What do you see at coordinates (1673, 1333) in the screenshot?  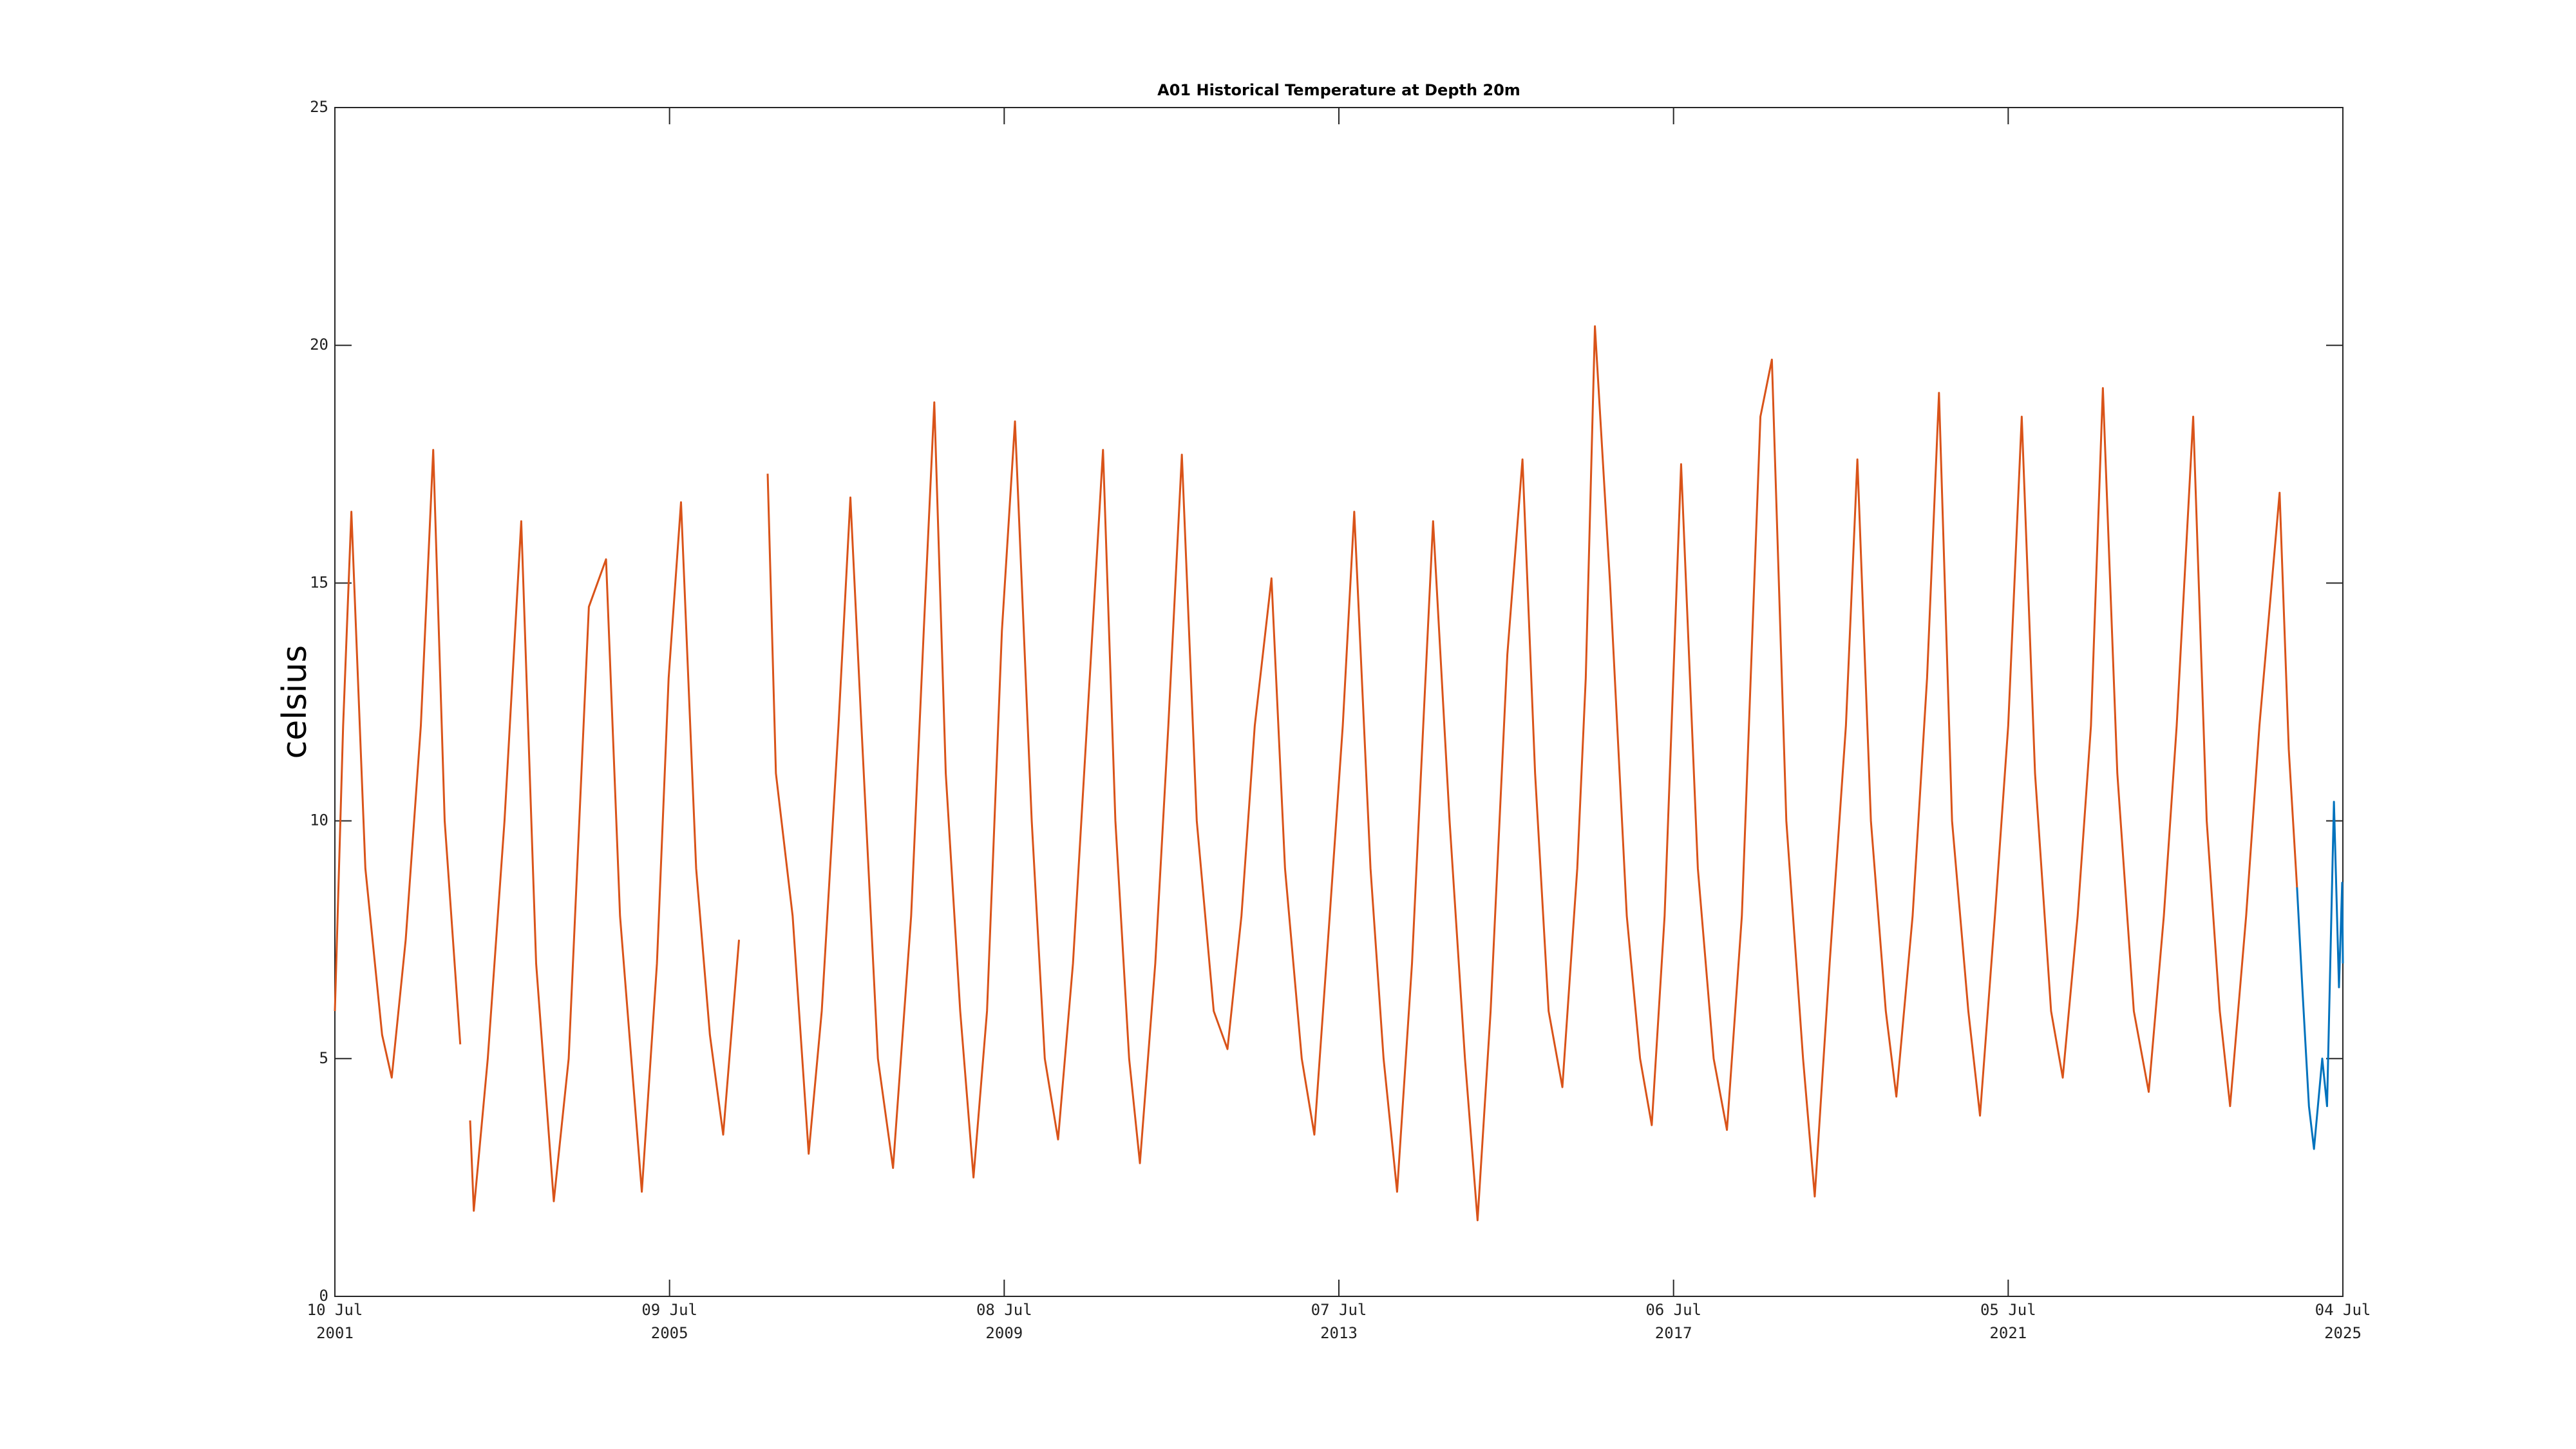 I see `x-tick-label: 2017` at bounding box center [1673, 1333].